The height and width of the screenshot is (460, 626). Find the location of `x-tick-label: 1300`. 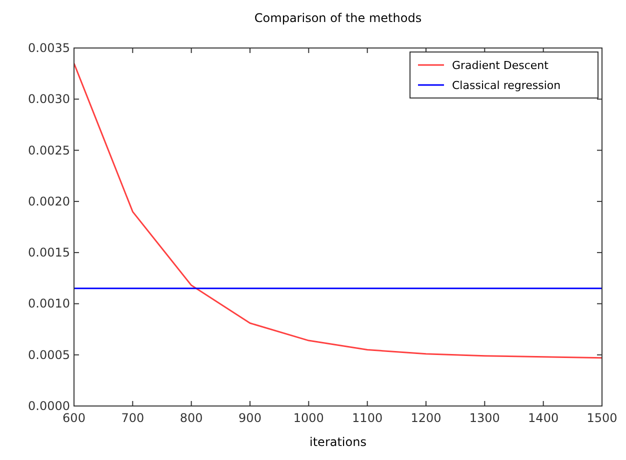

x-tick-label: 1300 is located at coordinates (484, 418).